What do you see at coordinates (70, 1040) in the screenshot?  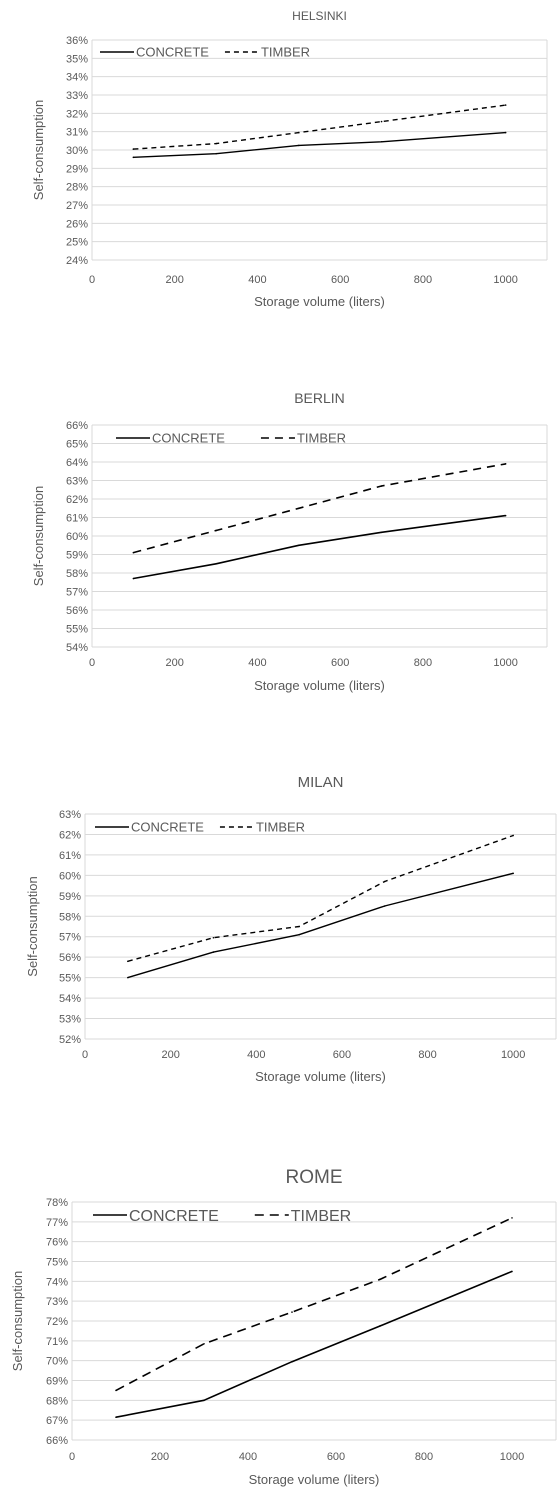 I see `y-tick-label: 52%` at bounding box center [70, 1040].